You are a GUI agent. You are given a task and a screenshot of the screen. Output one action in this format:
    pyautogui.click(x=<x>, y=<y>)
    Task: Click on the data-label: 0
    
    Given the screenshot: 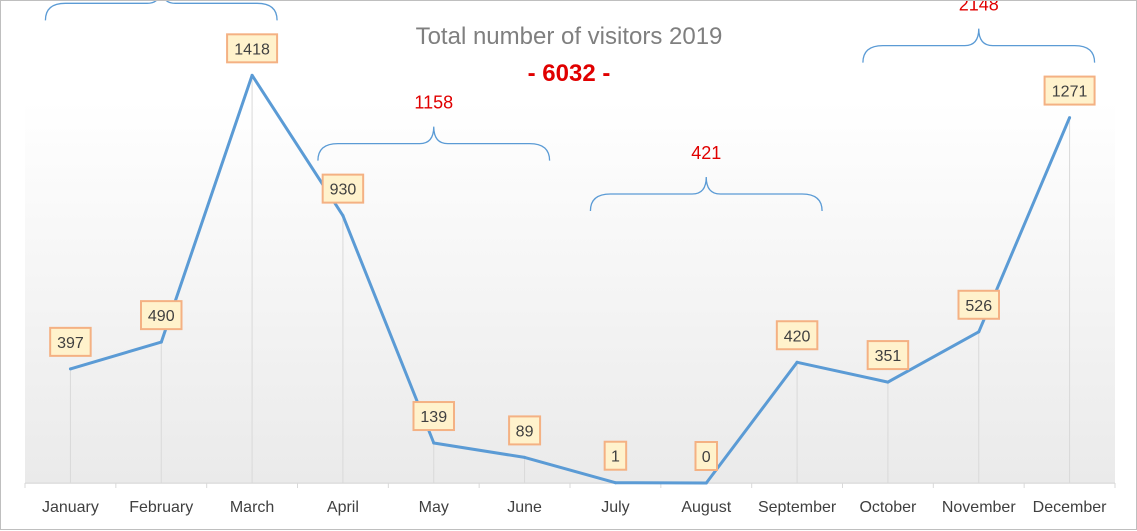 What is the action you would take?
    pyautogui.click(x=706, y=456)
    